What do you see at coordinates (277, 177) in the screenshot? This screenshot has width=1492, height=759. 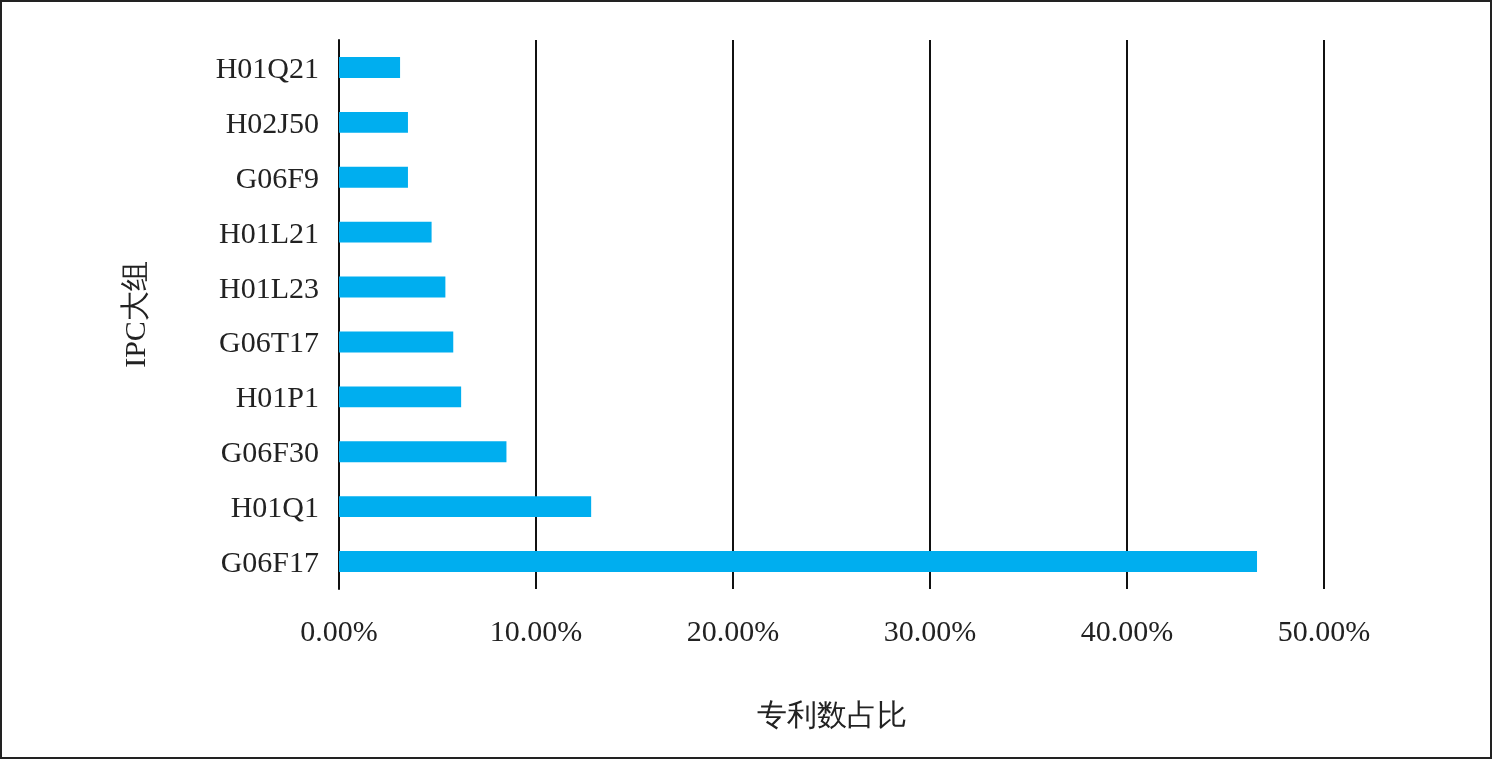 I see `y-tick-label: G06F9` at bounding box center [277, 177].